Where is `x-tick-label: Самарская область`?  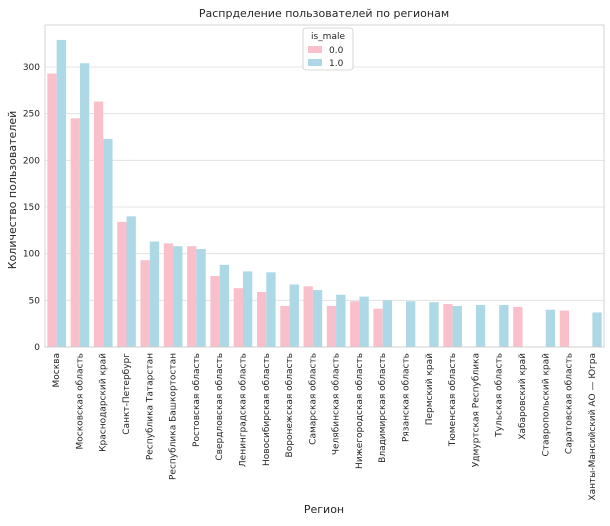
x-tick-label: Самарская область is located at coordinates (313, 399).